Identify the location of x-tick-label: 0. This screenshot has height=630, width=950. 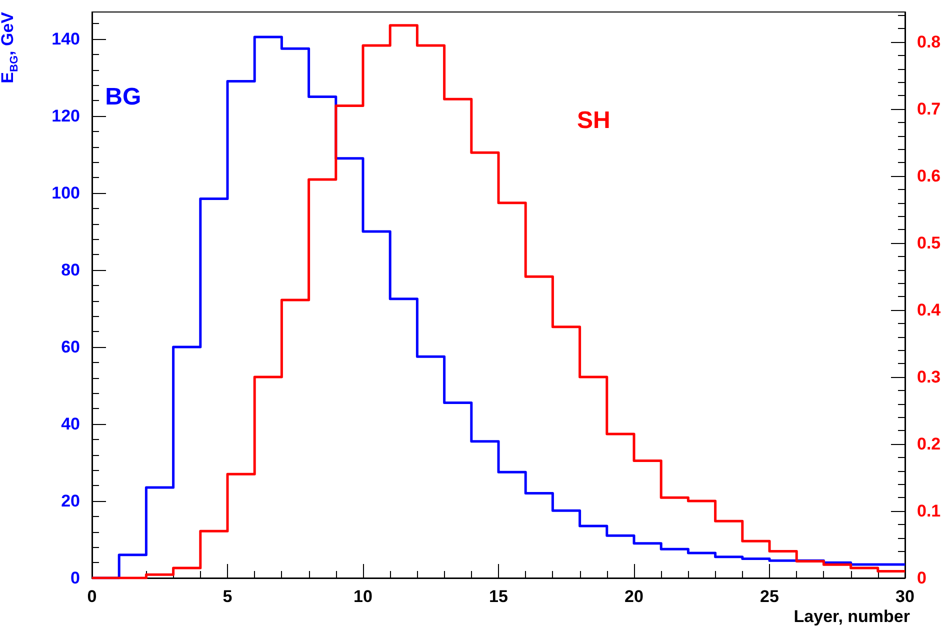
(92, 596).